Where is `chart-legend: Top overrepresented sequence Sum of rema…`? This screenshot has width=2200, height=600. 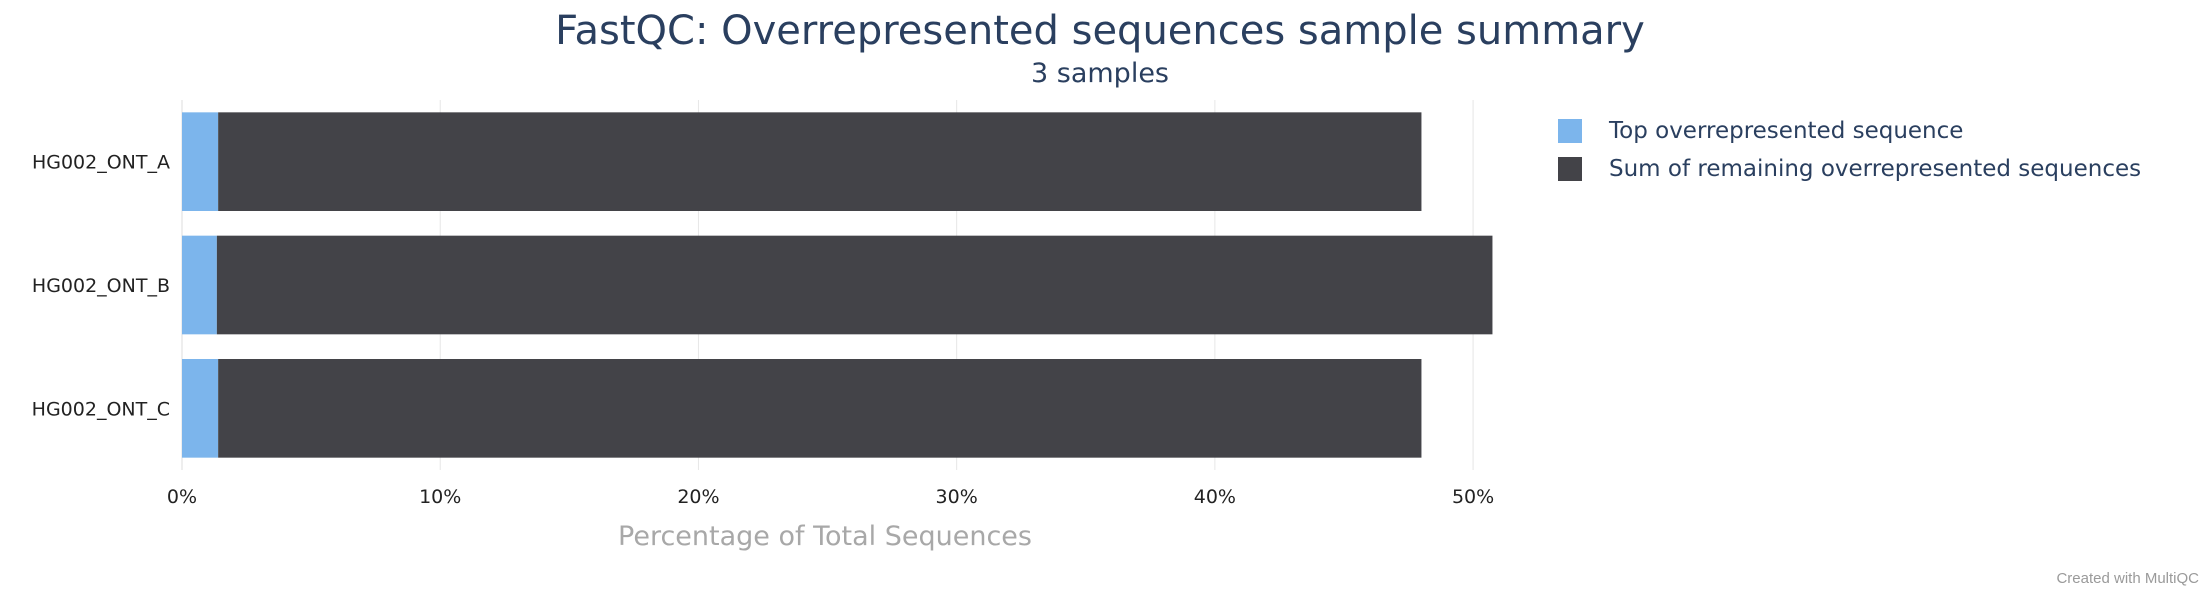
chart-legend: Top overrepresented sequence Sum of rema… is located at coordinates (1849, 150).